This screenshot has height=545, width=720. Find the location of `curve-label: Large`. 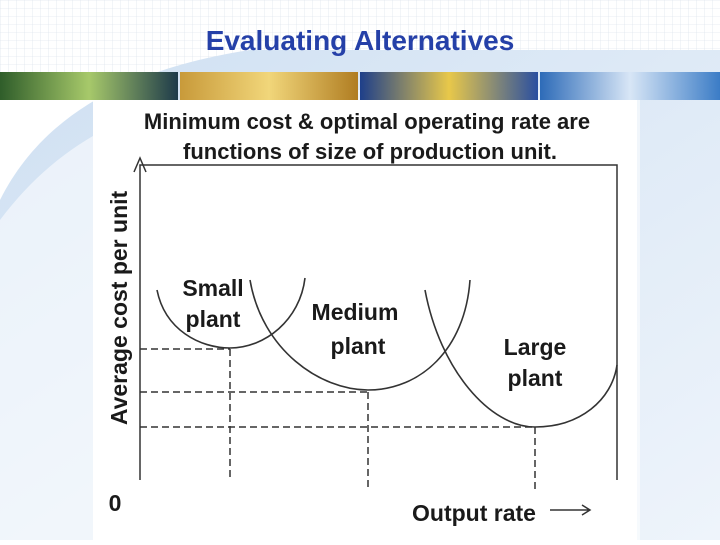

curve-label: Large is located at coordinates (535, 347).